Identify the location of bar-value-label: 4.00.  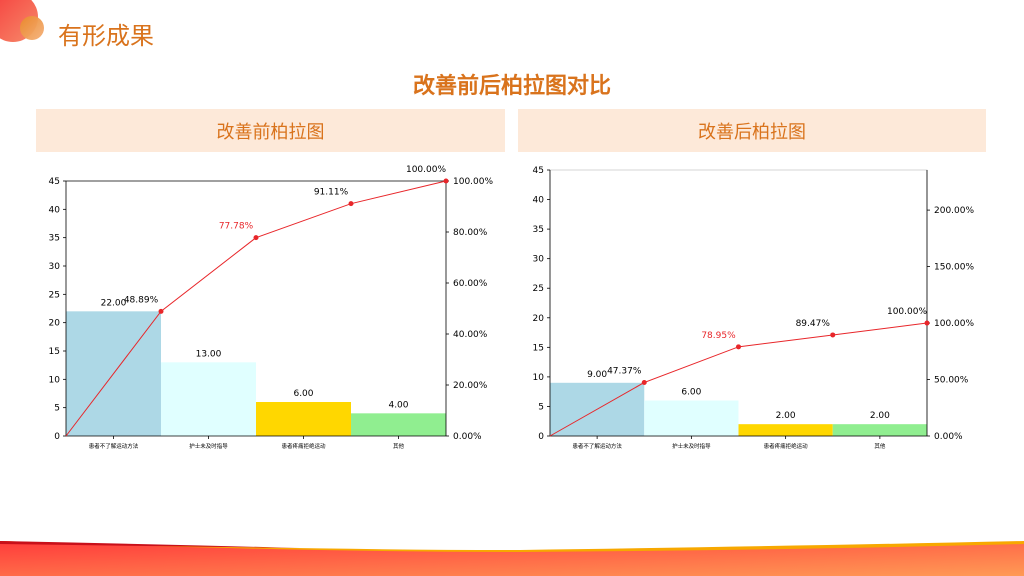
(398, 405).